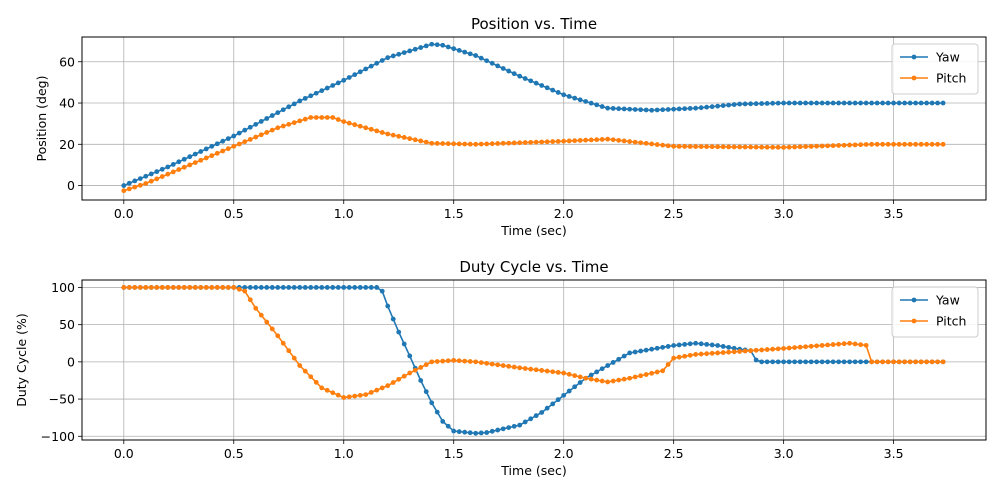 The image size is (1000, 500). Describe the element at coordinates (124, 453) in the screenshot. I see `x-tick-label: 0.0` at that location.